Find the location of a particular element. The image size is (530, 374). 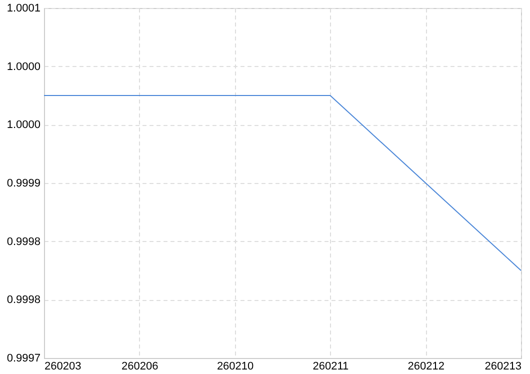

y-tick-label: 1.0001 is located at coordinates (23, 8).